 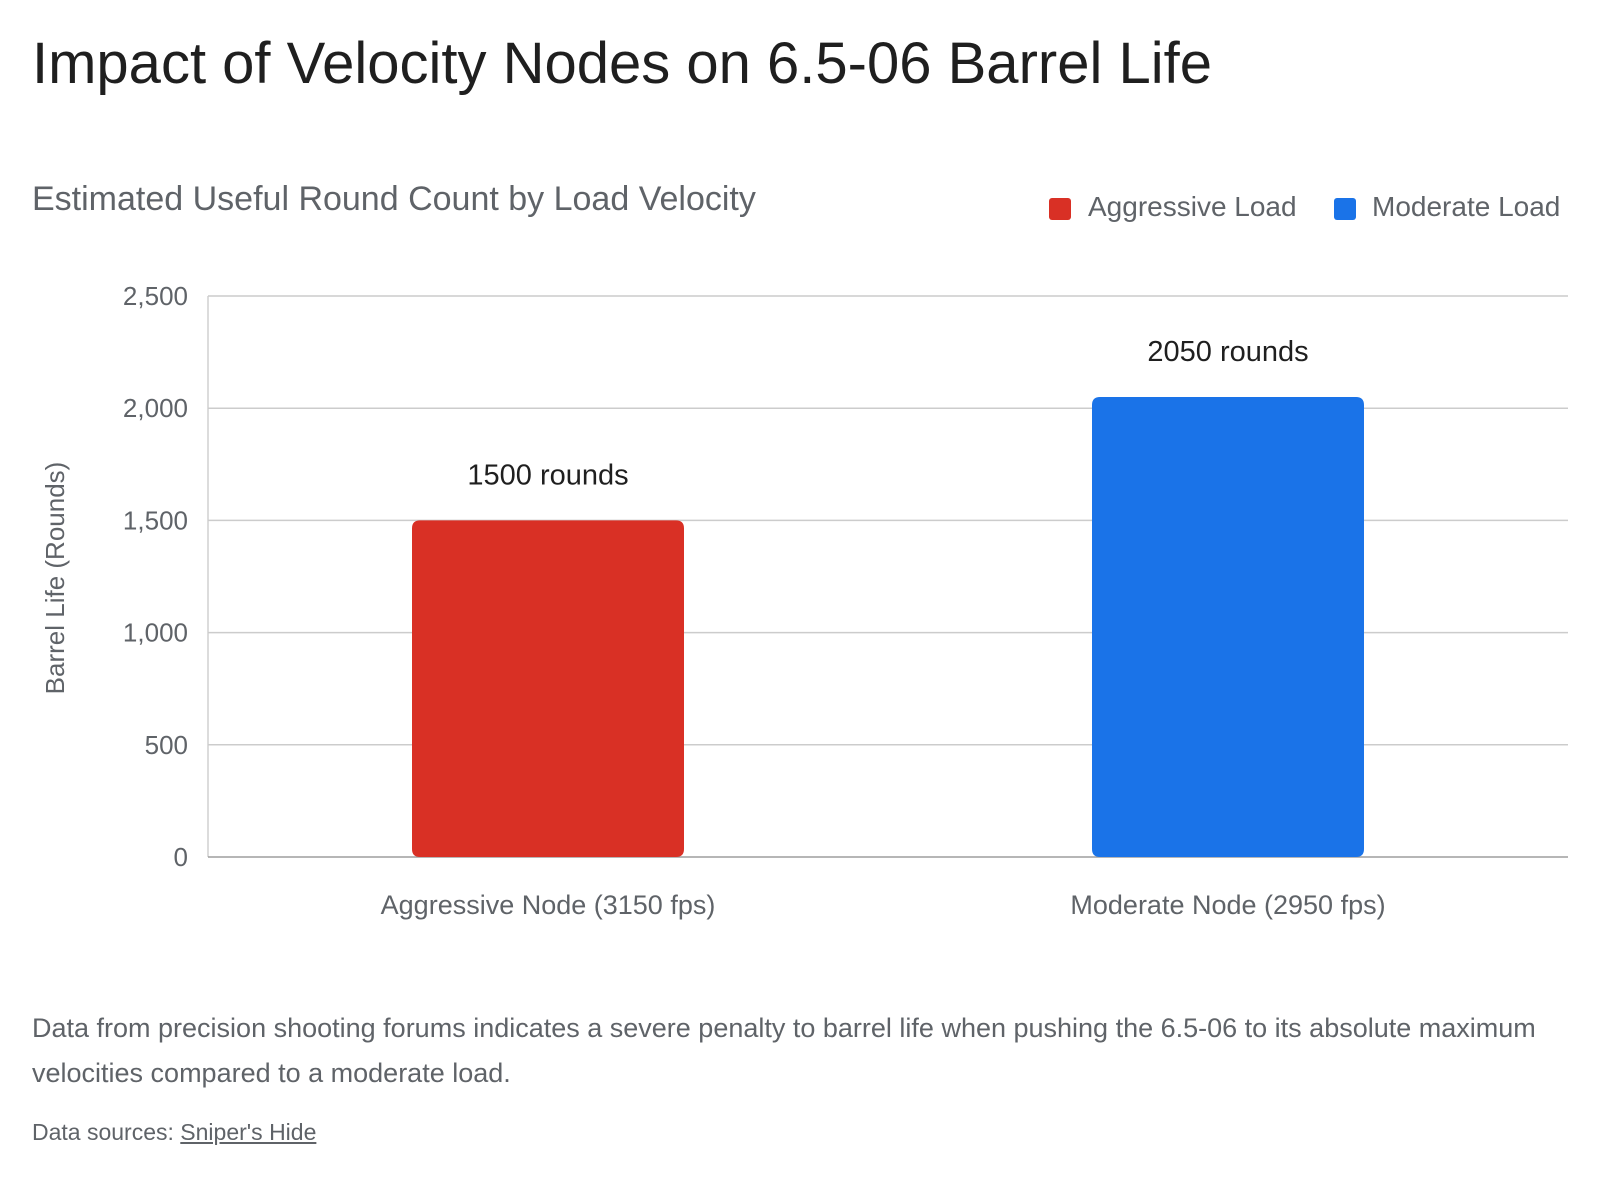 I want to click on legend-swatch-aggressive, so click(x=1060, y=209).